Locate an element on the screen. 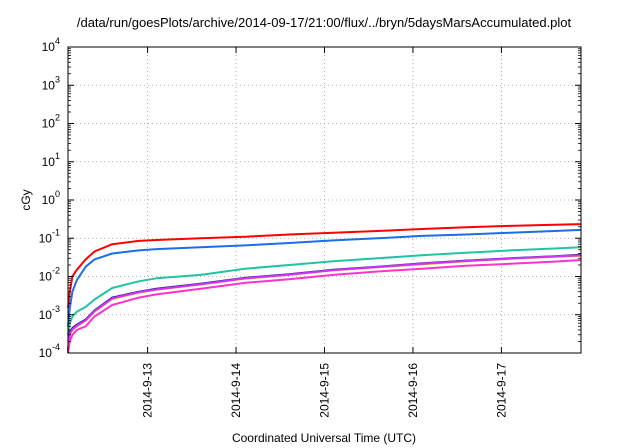 The width and height of the screenshot is (640, 448). y-tick-exponent: -2 is located at coordinates (56, 271).